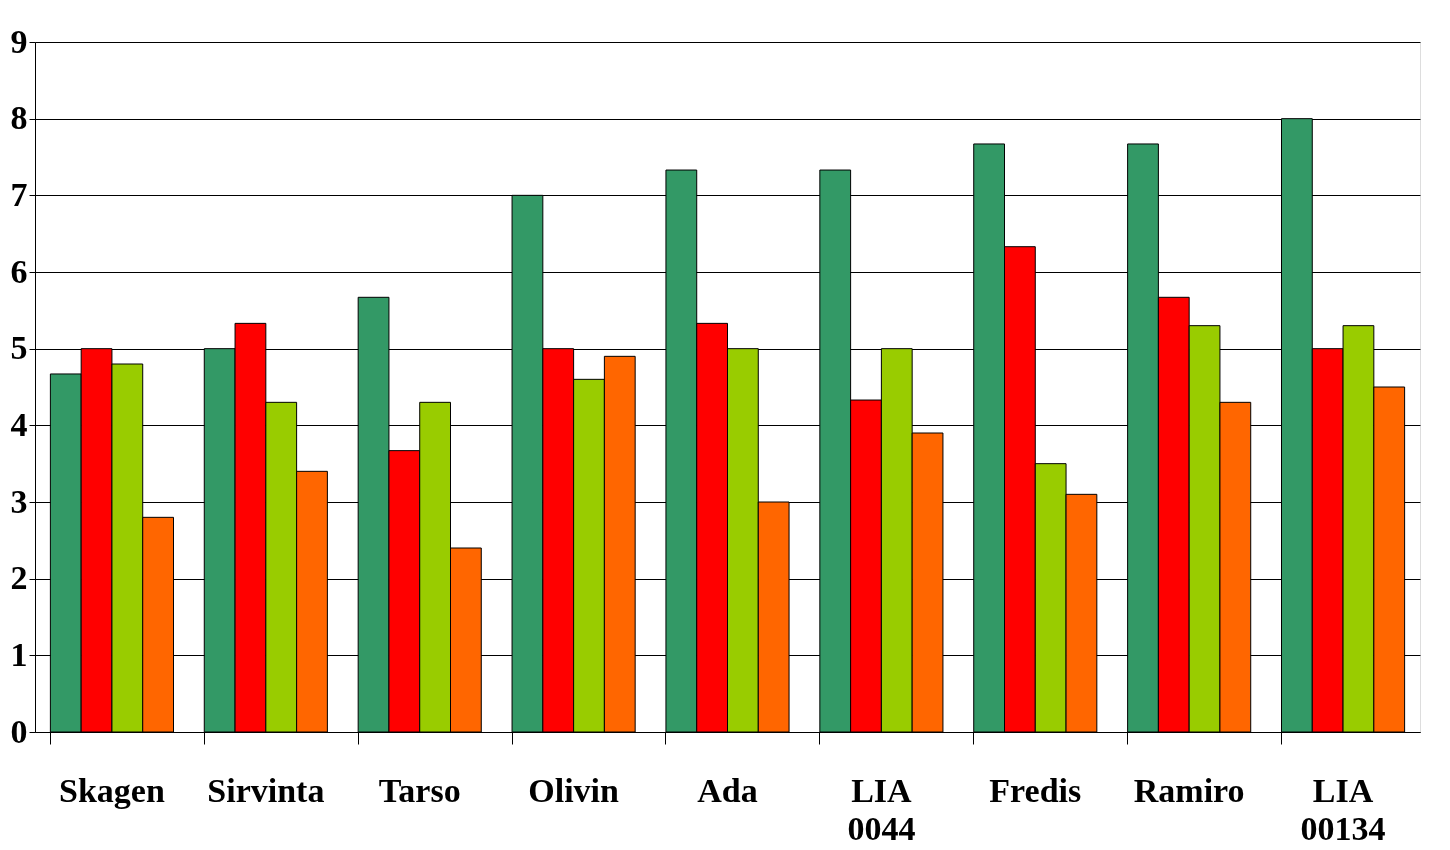 The width and height of the screenshot is (1450, 850). I want to click on x-tick-label: Ada, so click(727, 790).